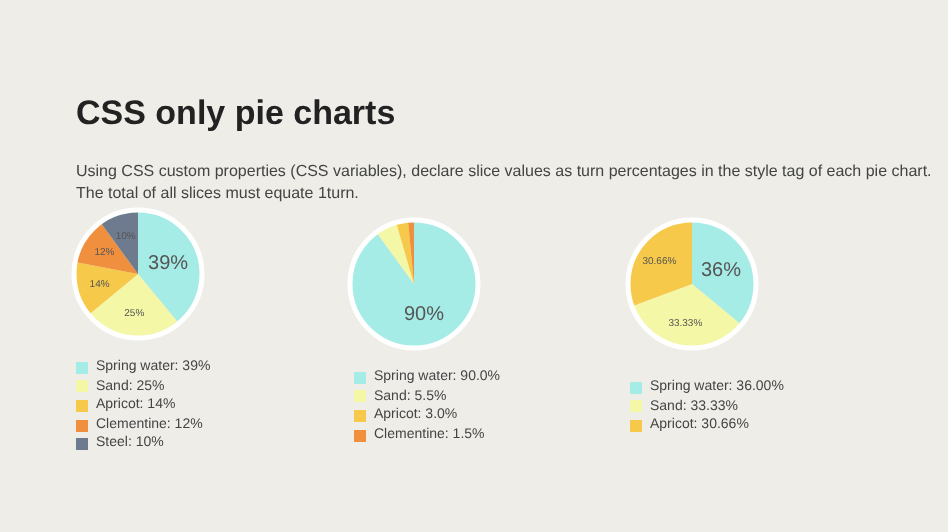 This screenshot has height=532, width=948. I want to click on data-label: 90%, so click(424, 314).